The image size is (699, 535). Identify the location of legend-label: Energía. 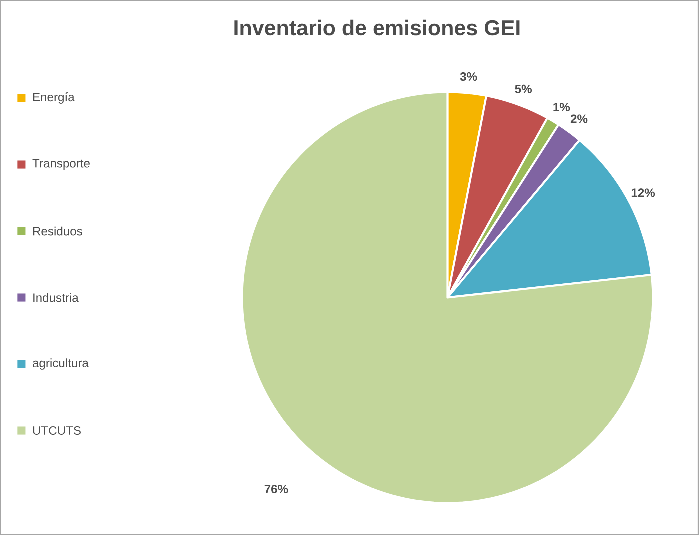
(54, 98).